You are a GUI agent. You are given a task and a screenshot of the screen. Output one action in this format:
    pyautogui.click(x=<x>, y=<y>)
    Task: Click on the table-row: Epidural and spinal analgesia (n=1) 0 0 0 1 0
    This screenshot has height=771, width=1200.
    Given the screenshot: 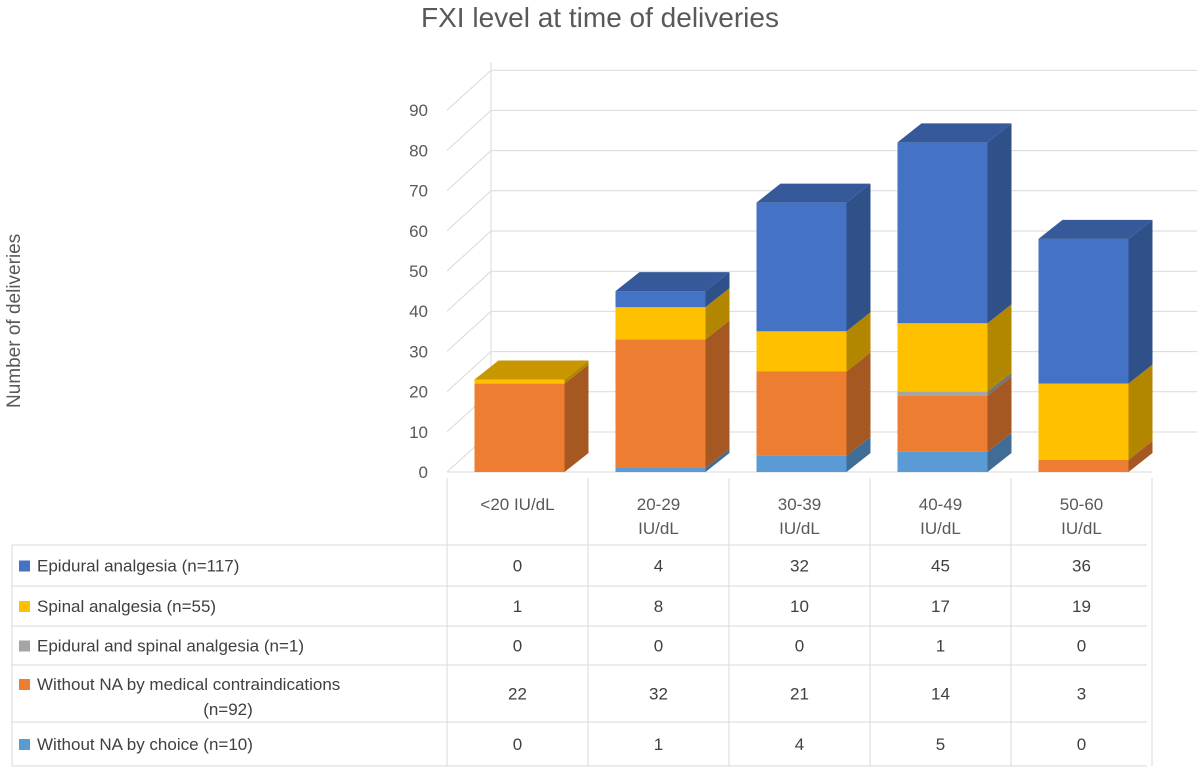 What is the action you would take?
    pyautogui.click(x=552, y=646)
    